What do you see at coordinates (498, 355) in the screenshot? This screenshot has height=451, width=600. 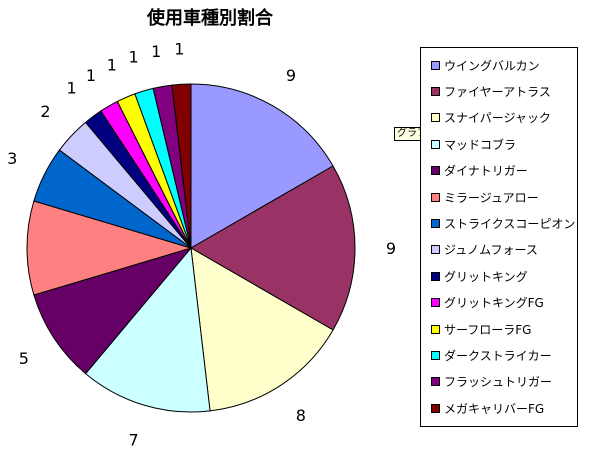 I see `legend-label: ダークストライカー` at bounding box center [498, 355].